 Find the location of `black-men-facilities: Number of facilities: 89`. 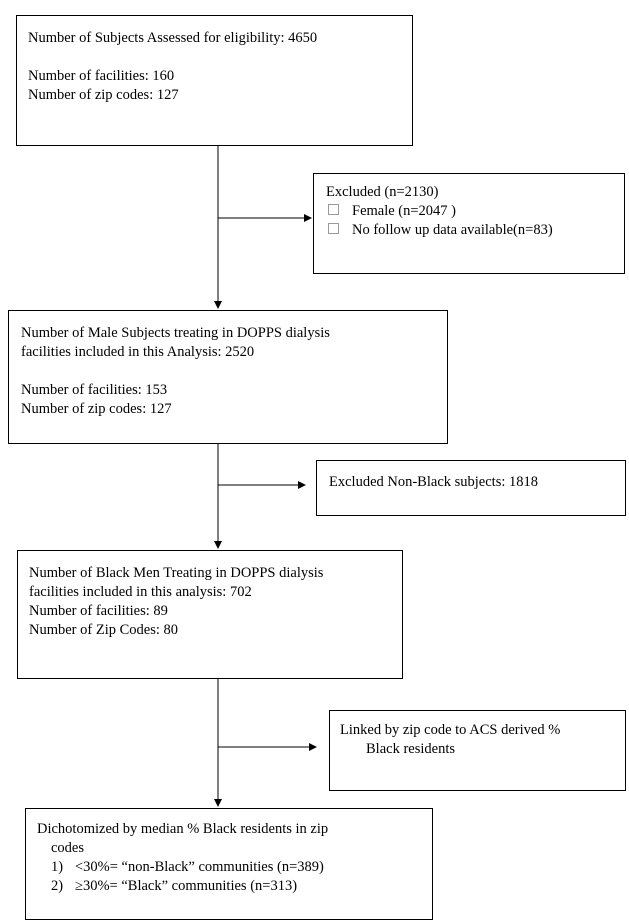

black-men-facilities: Number of facilities: 89 is located at coordinates (98, 611).